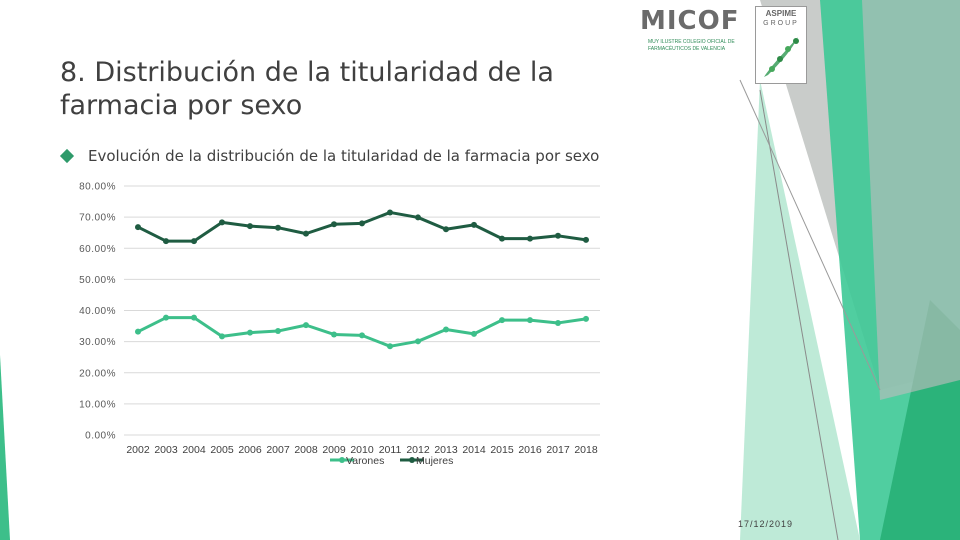 This screenshot has width=960, height=540. I want to click on x-tick-label: 2008, so click(306, 450).